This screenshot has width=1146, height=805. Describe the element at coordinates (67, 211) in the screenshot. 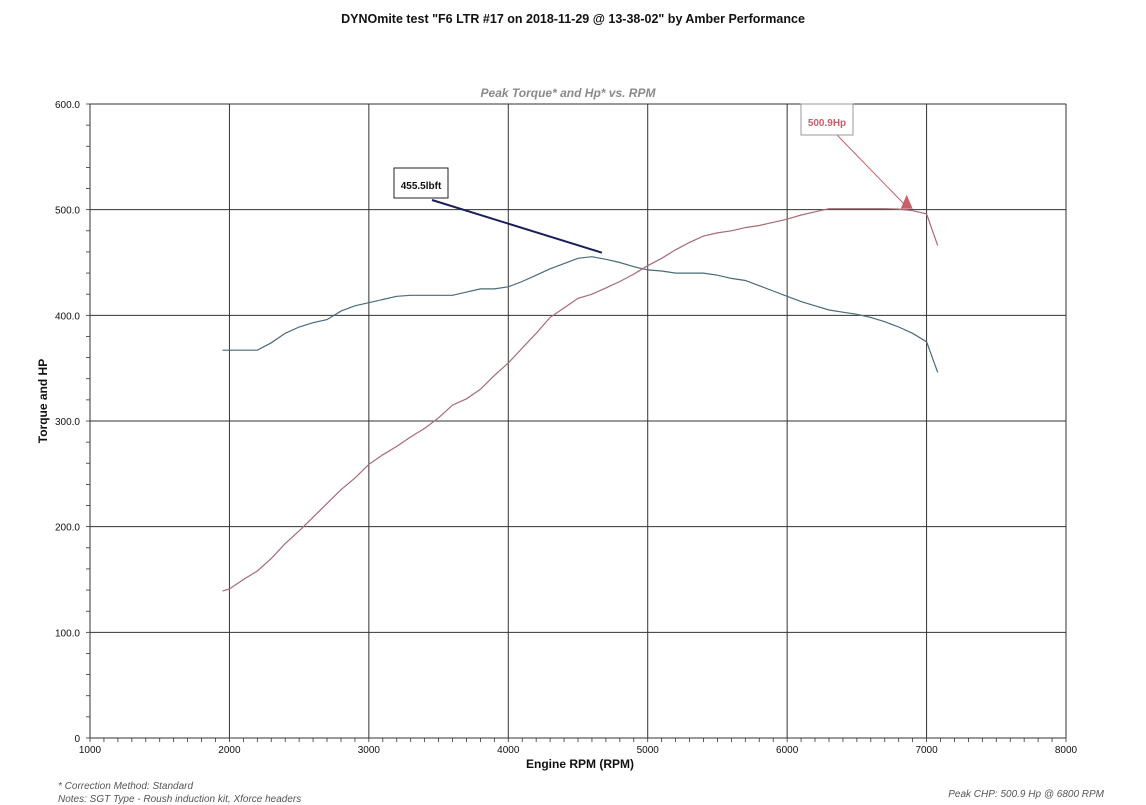

I see `y-tick-label: 500.0` at that location.